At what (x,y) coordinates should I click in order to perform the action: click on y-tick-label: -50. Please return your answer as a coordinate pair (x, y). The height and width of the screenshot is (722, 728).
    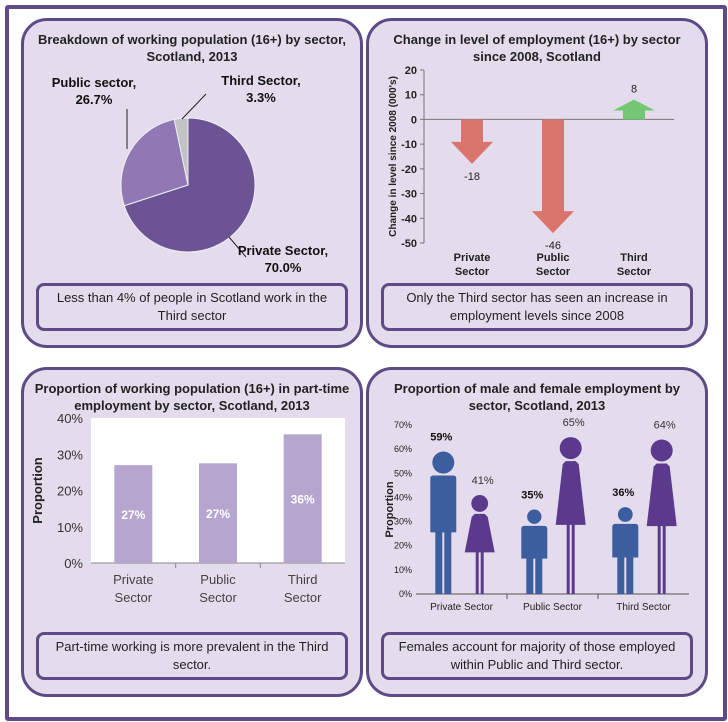
    Looking at the image, I should click on (409, 244).